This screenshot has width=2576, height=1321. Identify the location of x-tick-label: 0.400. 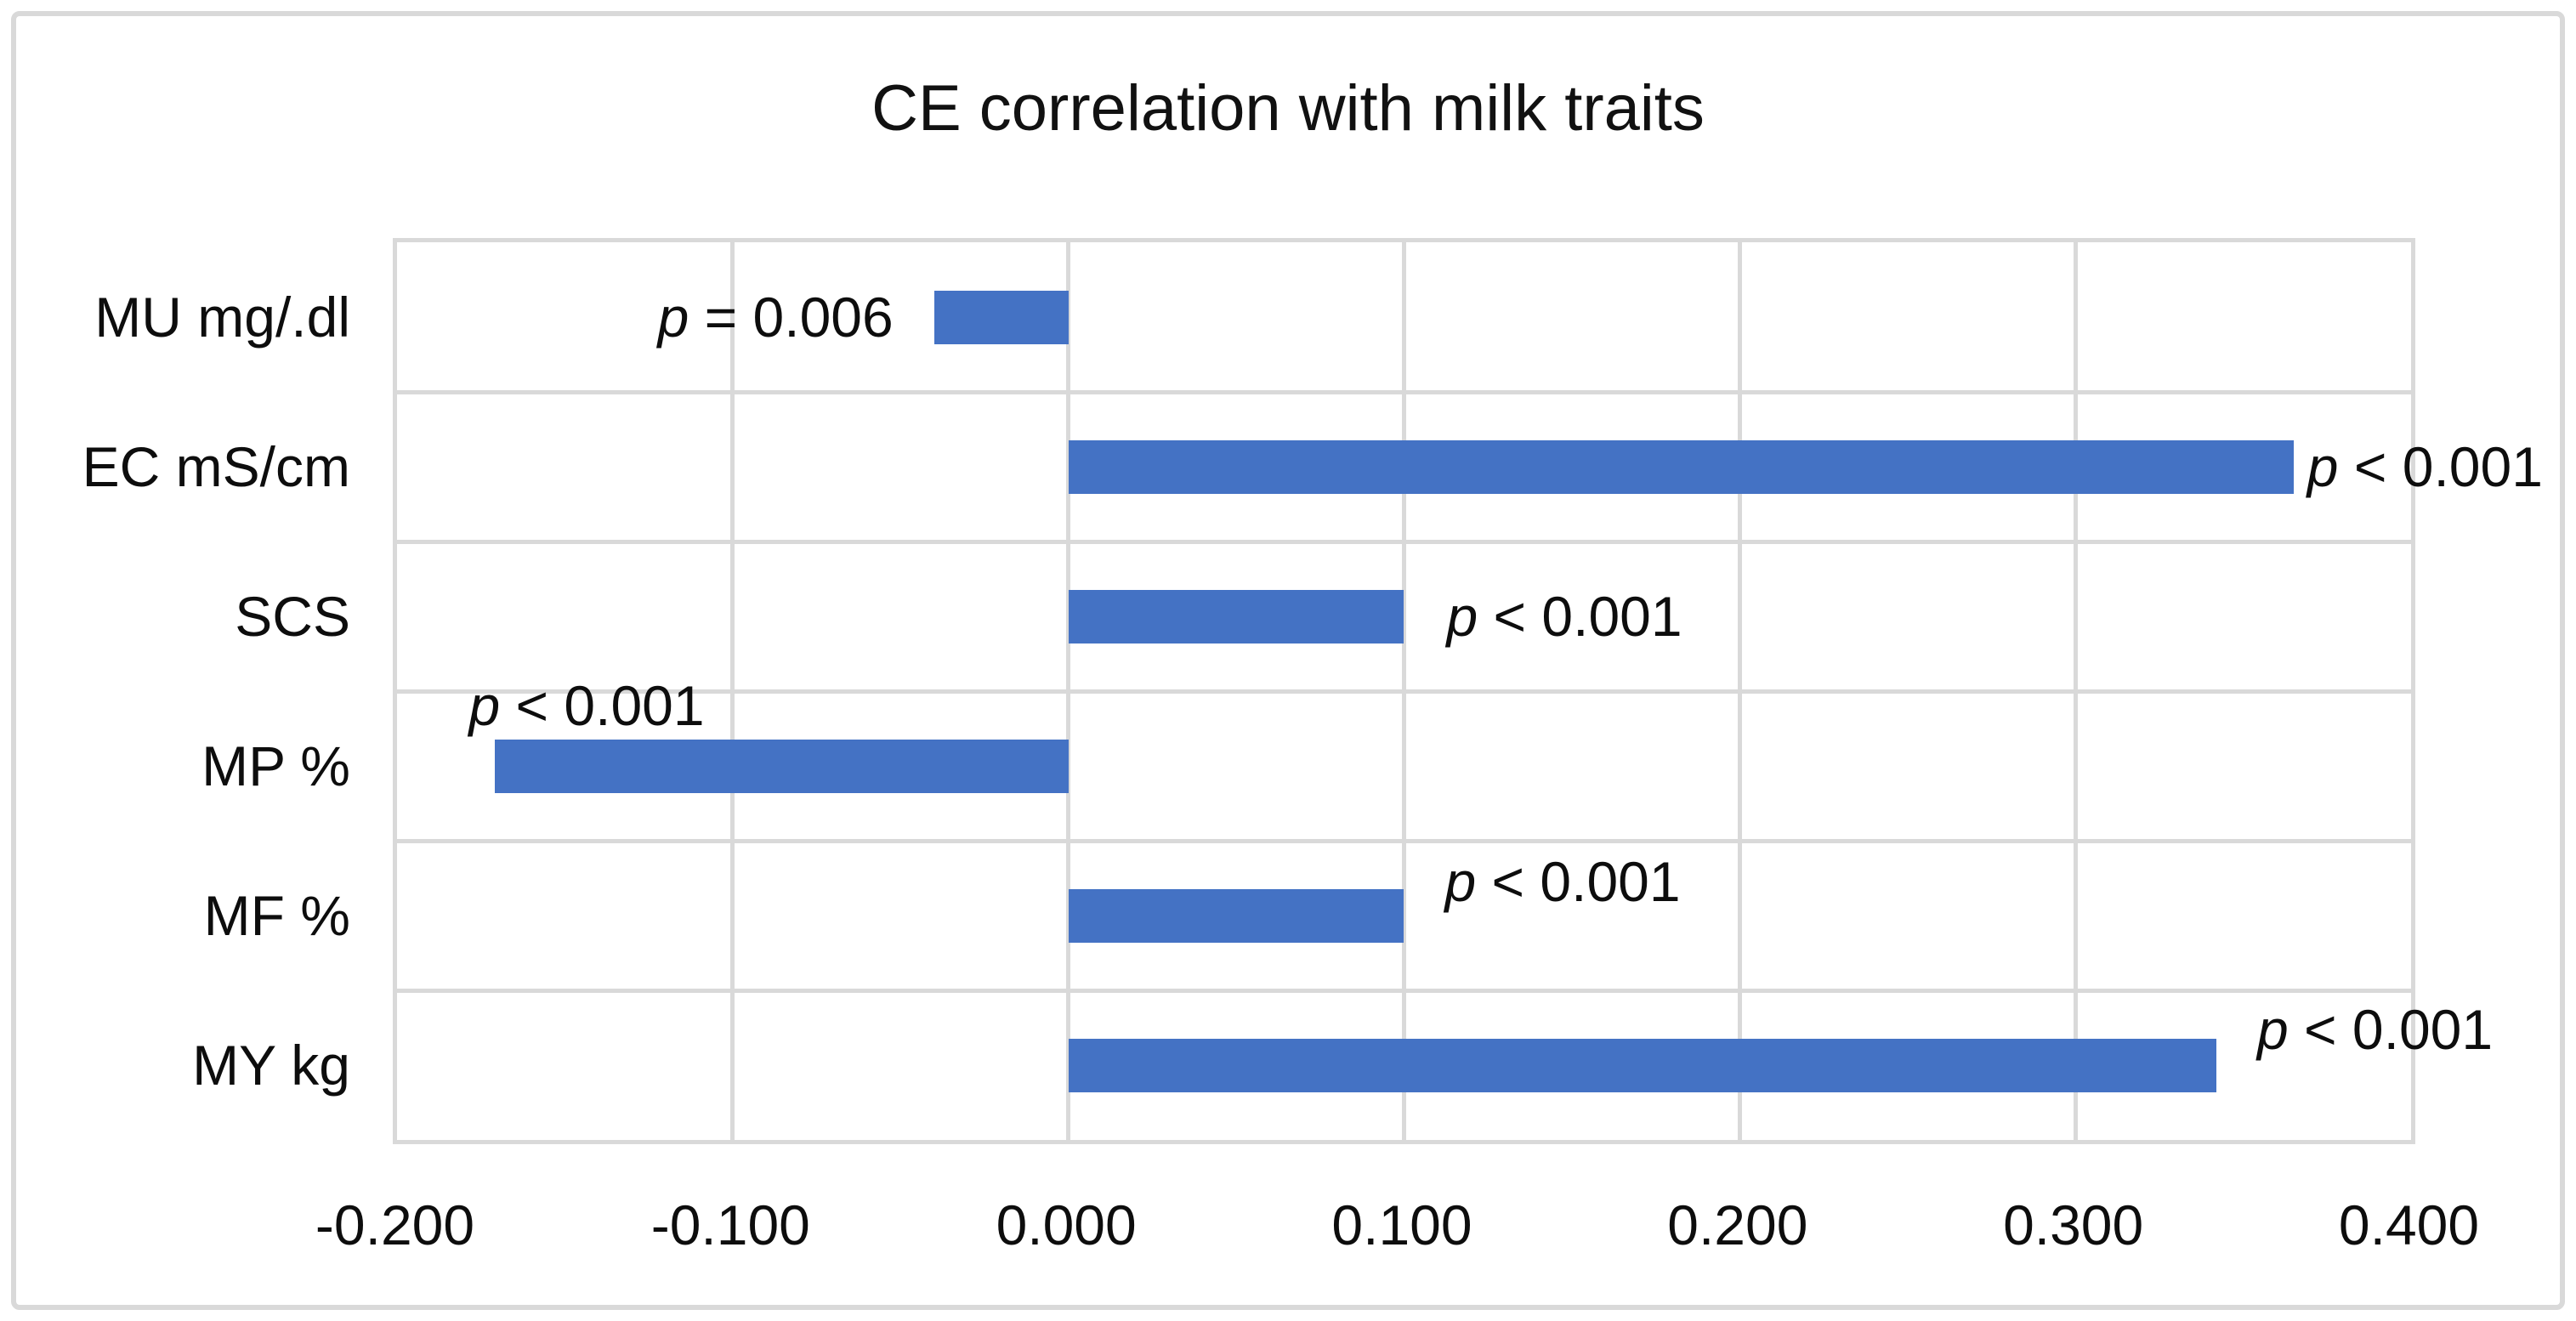
(2409, 1224).